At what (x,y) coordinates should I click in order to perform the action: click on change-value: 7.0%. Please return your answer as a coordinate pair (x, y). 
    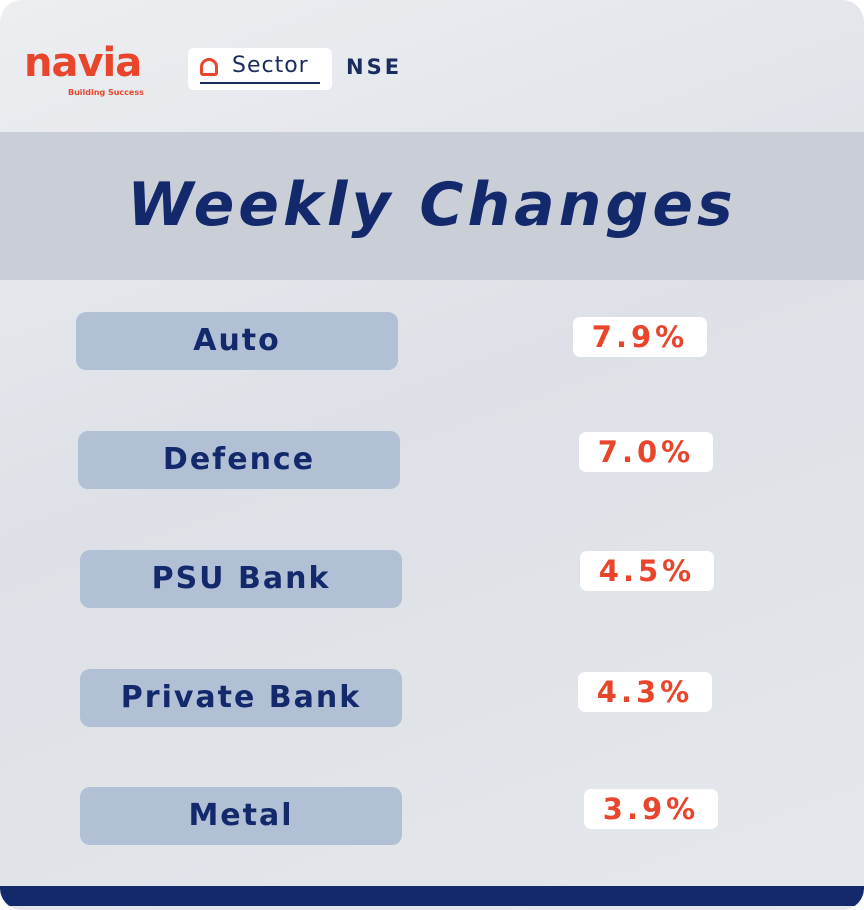
    Looking at the image, I should click on (646, 452).